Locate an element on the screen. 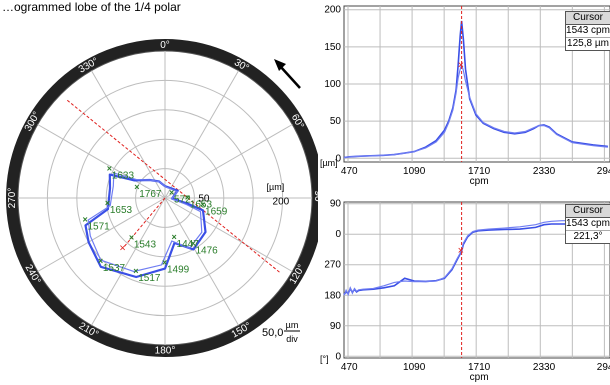 The image size is (610, 385). y-tick-label: 100 is located at coordinates (332, 84).